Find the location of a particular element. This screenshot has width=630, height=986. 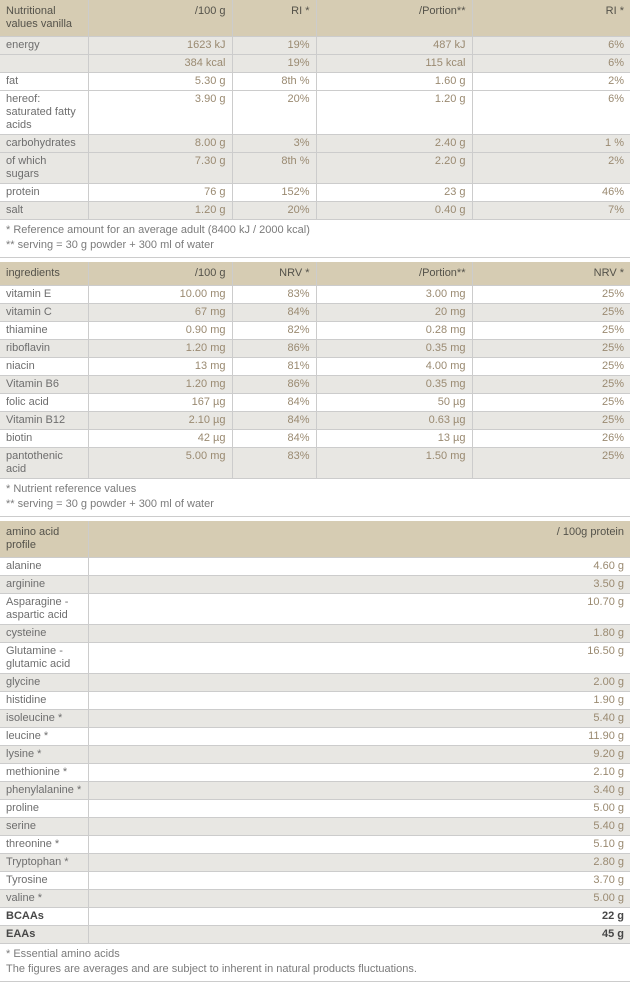

table-row: riboflavin 1.20 mg 86% 0.35 mg 25% is located at coordinates (315, 348).